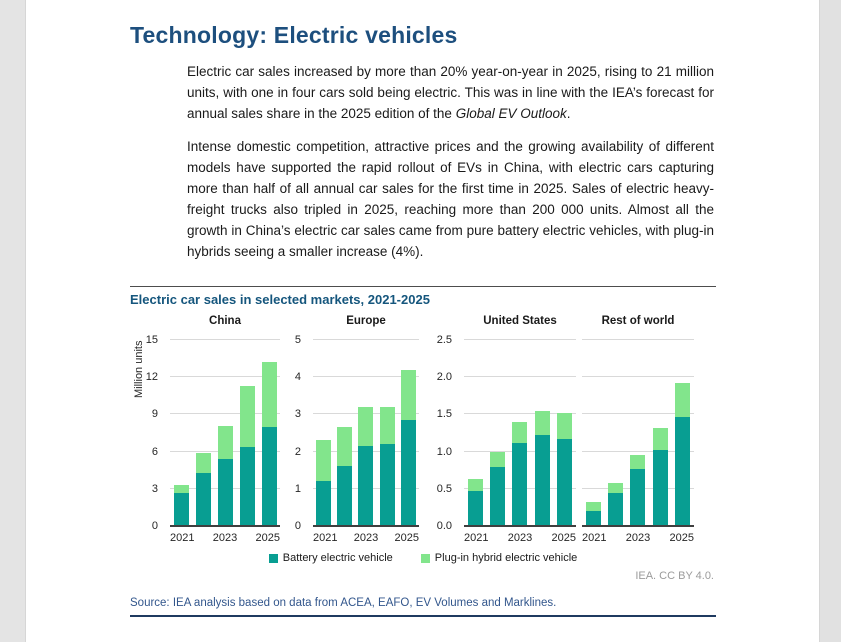 The height and width of the screenshot is (642, 841). What do you see at coordinates (154, 526) in the screenshot?
I see `y-tick-label: 0` at bounding box center [154, 526].